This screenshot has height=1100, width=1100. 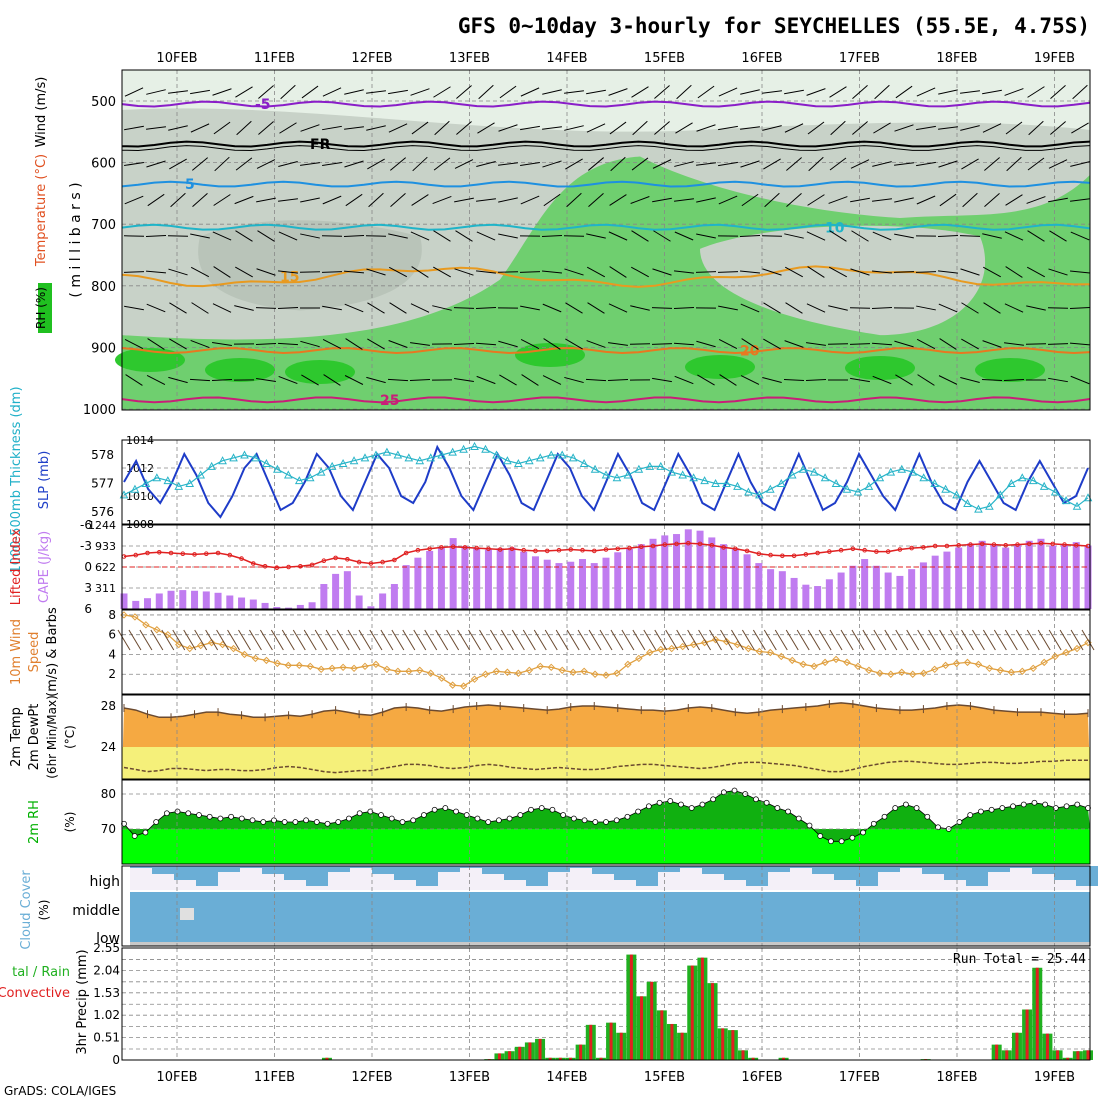 I want to click on thickness-tick: 576, so click(x=102, y=512).